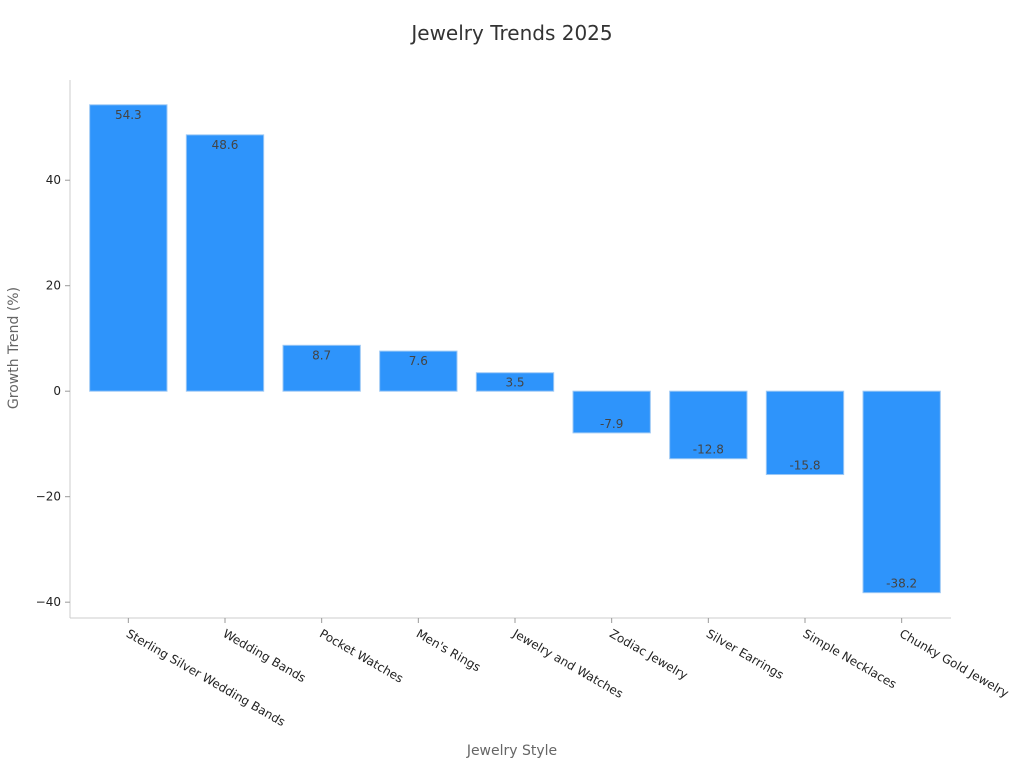 The image size is (1024, 768). I want to click on bar-value-label: 8.7, so click(321, 355).